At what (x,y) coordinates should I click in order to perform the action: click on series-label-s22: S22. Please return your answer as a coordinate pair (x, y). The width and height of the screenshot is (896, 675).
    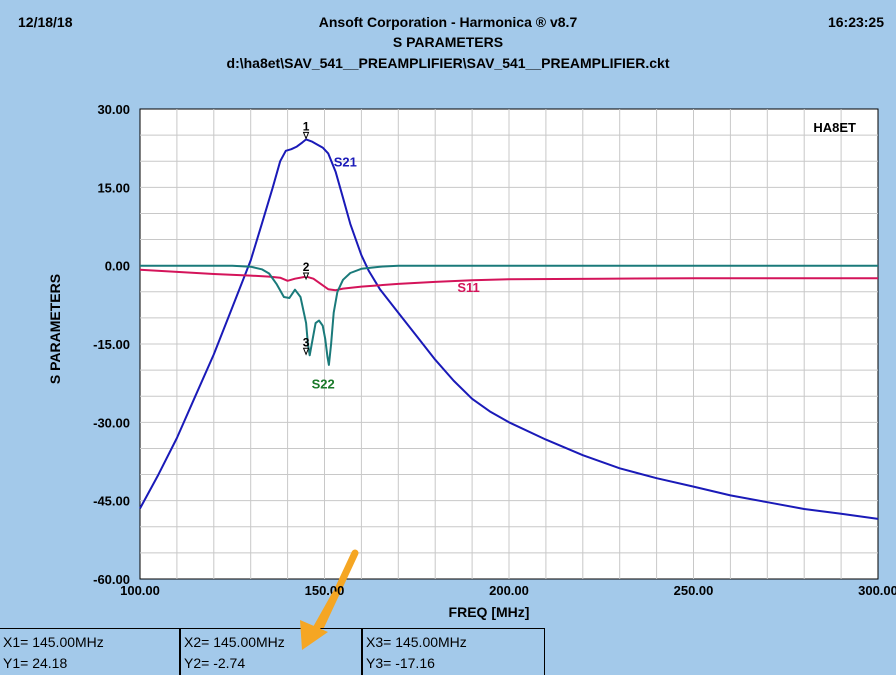
    Looking at the image, I should click on (323, 383).